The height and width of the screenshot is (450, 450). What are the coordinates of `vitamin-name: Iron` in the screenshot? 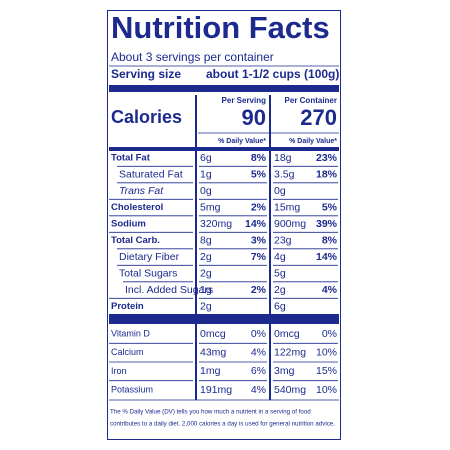 It's located at (119, 371).